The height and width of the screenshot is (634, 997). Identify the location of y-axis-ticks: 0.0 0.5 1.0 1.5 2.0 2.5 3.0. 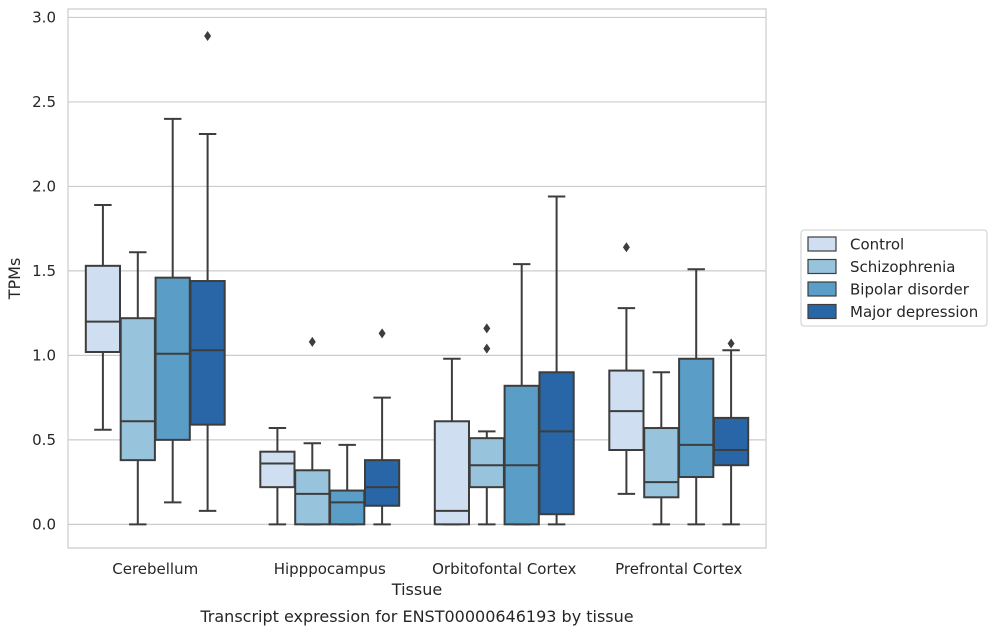
(44, 270).